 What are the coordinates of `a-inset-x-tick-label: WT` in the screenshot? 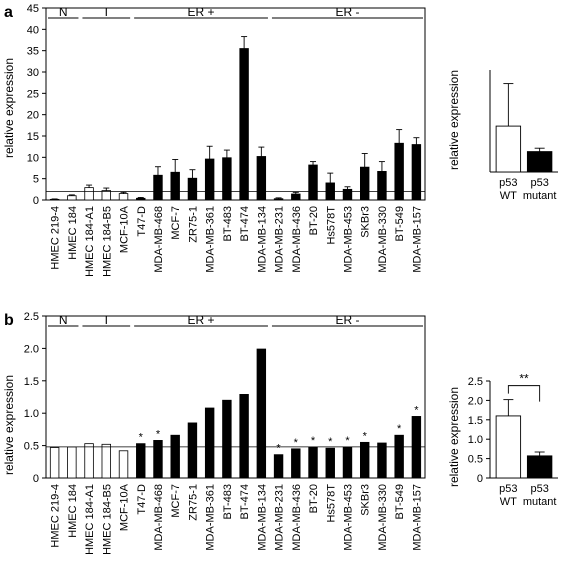 It's located at (508, 196).